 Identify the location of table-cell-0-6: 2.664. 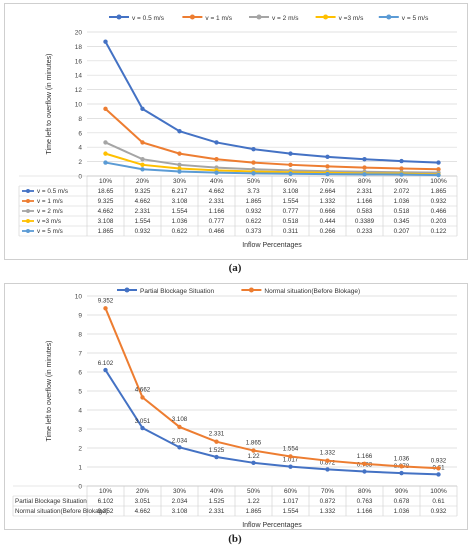
(328, 191).